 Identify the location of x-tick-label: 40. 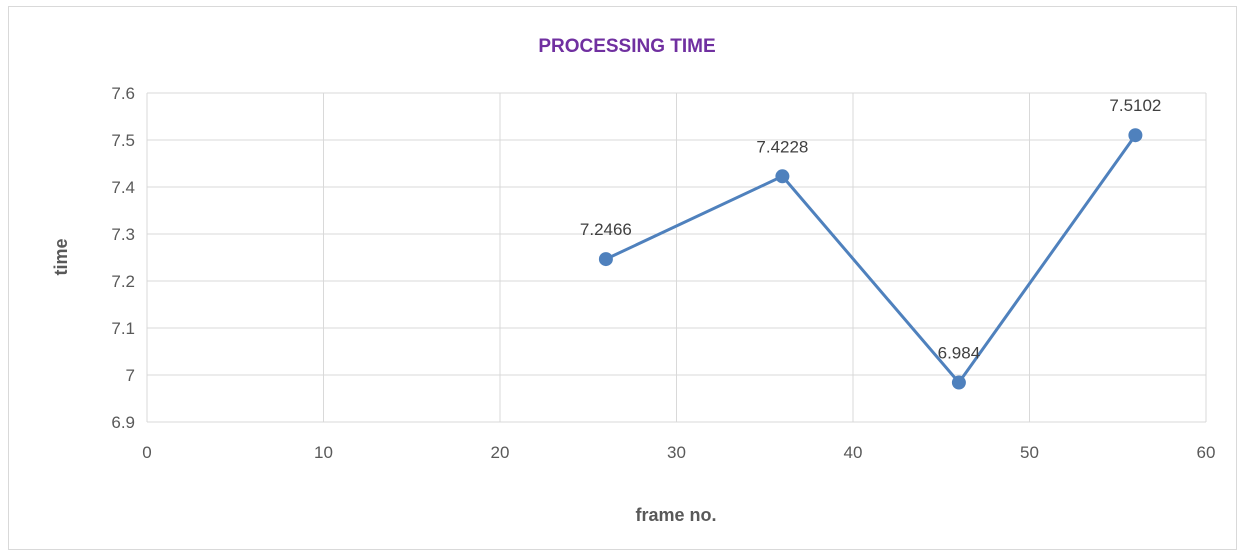
(853, 452).